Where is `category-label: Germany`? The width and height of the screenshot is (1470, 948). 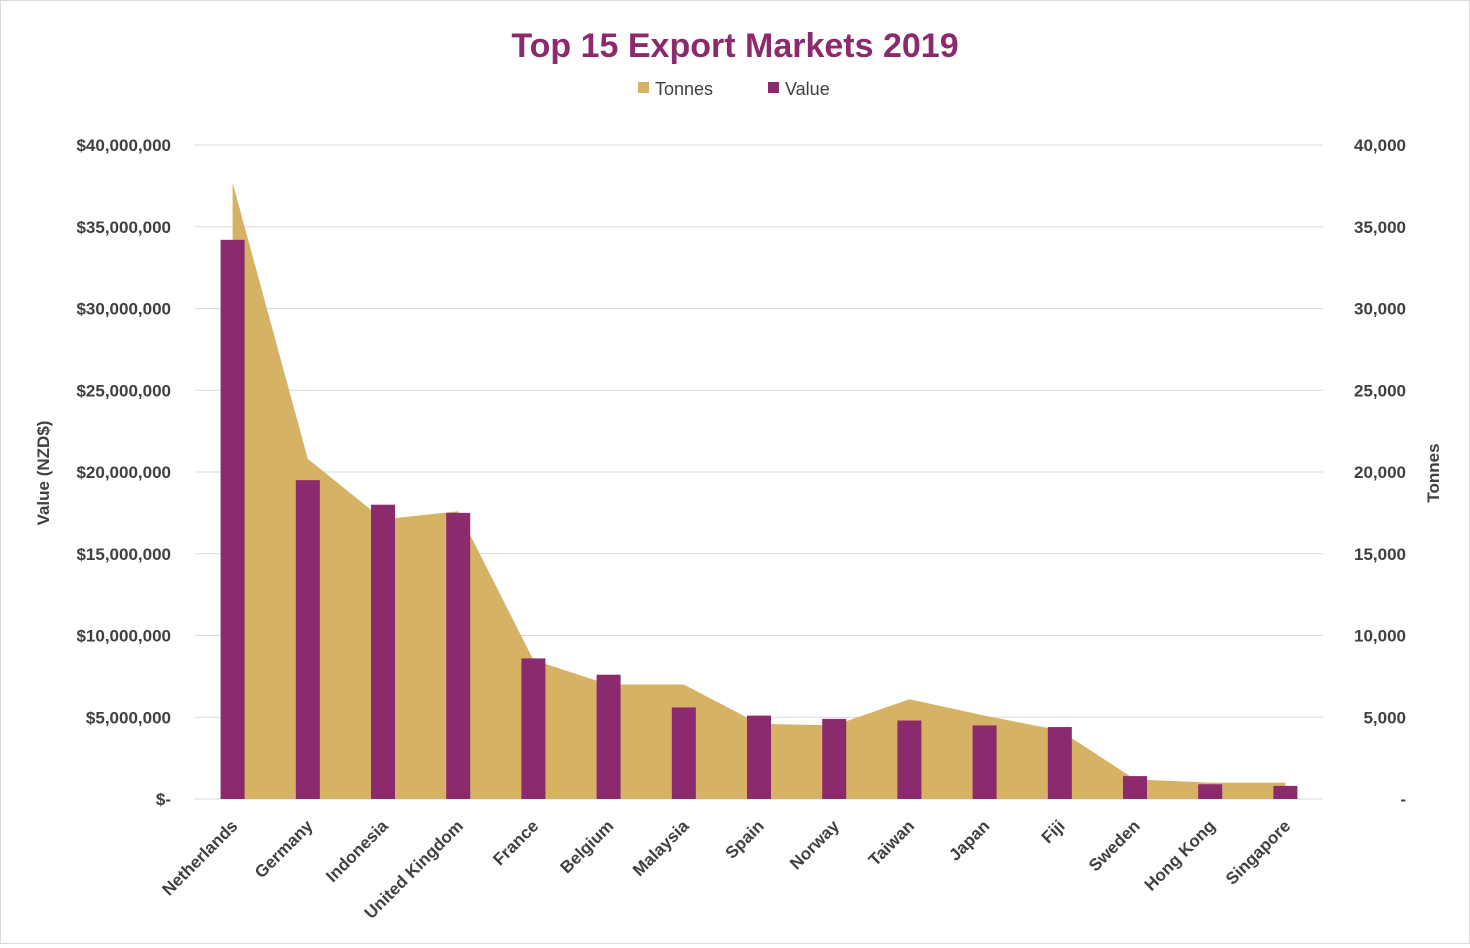 category-label: Germany is located at coordinates (284, 849).